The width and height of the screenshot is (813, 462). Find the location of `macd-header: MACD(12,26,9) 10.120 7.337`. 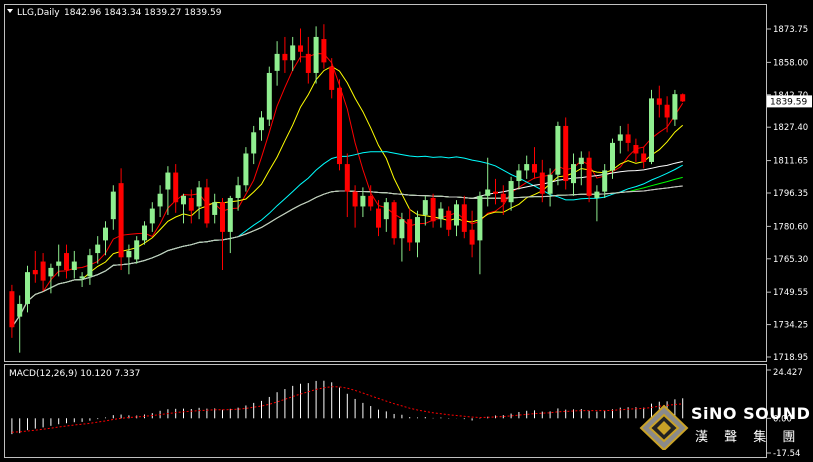

macd-header: MACD(12,26,9) 10.120 7.337 is located at coordinates (74, 374).